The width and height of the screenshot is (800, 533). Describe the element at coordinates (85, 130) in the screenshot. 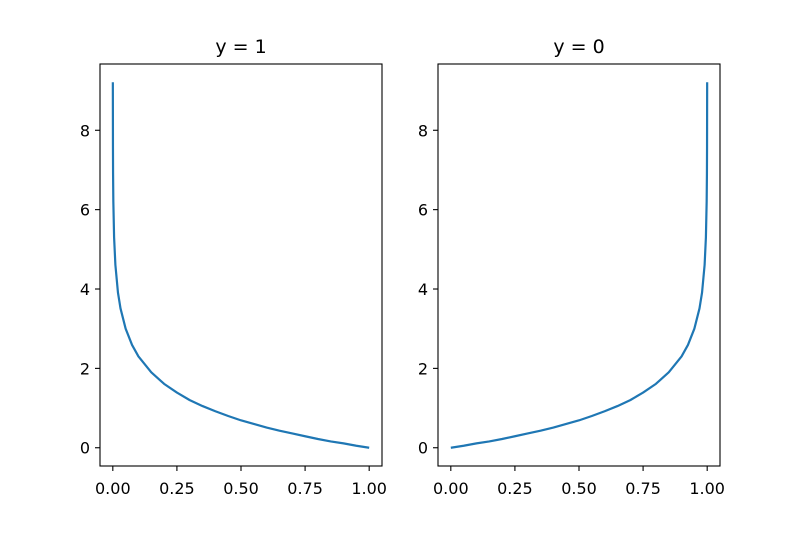

I see `left-y-tick-label: 8` at that location.